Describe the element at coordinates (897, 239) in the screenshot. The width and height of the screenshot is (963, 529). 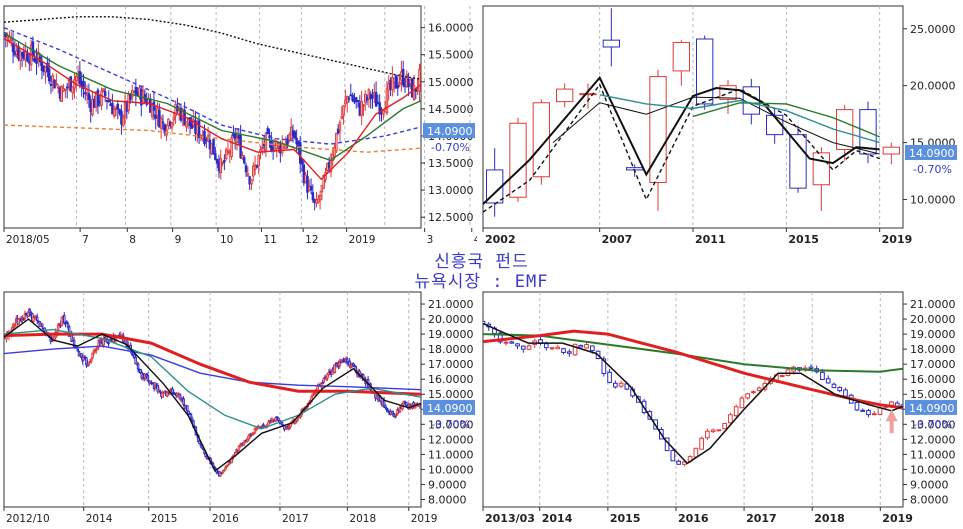
I see `x-tick-label: 2019` at that location.